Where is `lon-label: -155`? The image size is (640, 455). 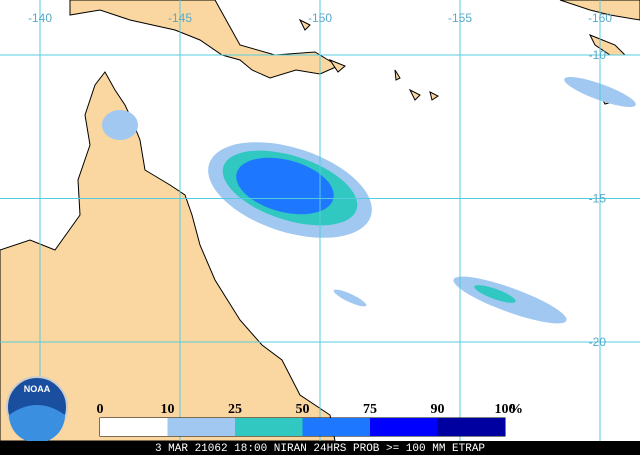
lon-label: -155 is located at coordinates (460, 18).